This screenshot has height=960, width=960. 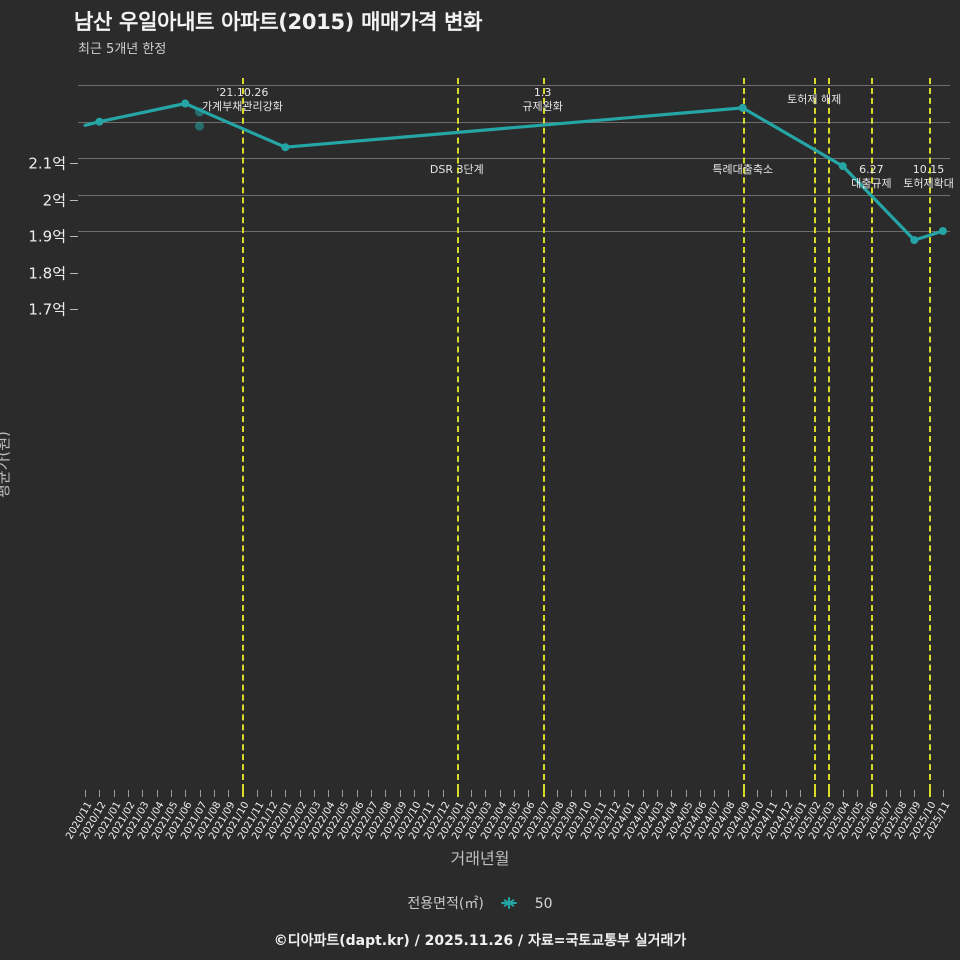 I want to click on series-layer, so click(x=515, y=172).